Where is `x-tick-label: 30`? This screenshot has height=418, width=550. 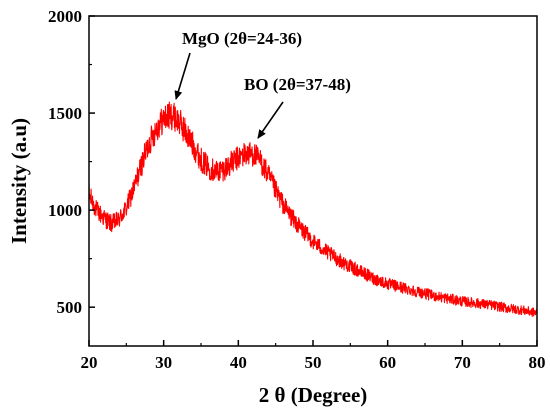
x-tick-label: 30 is located at coordinates (163, 362).